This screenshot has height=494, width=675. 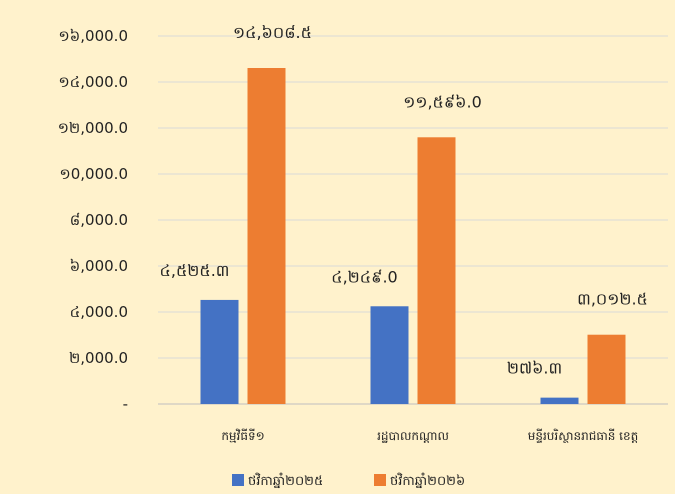 What do you see at coordinates (285, 480) in the screenshot?
I see `legend-label: ថវិកាឆ្នាំ២០២៥` at bounding box center [285, 480].